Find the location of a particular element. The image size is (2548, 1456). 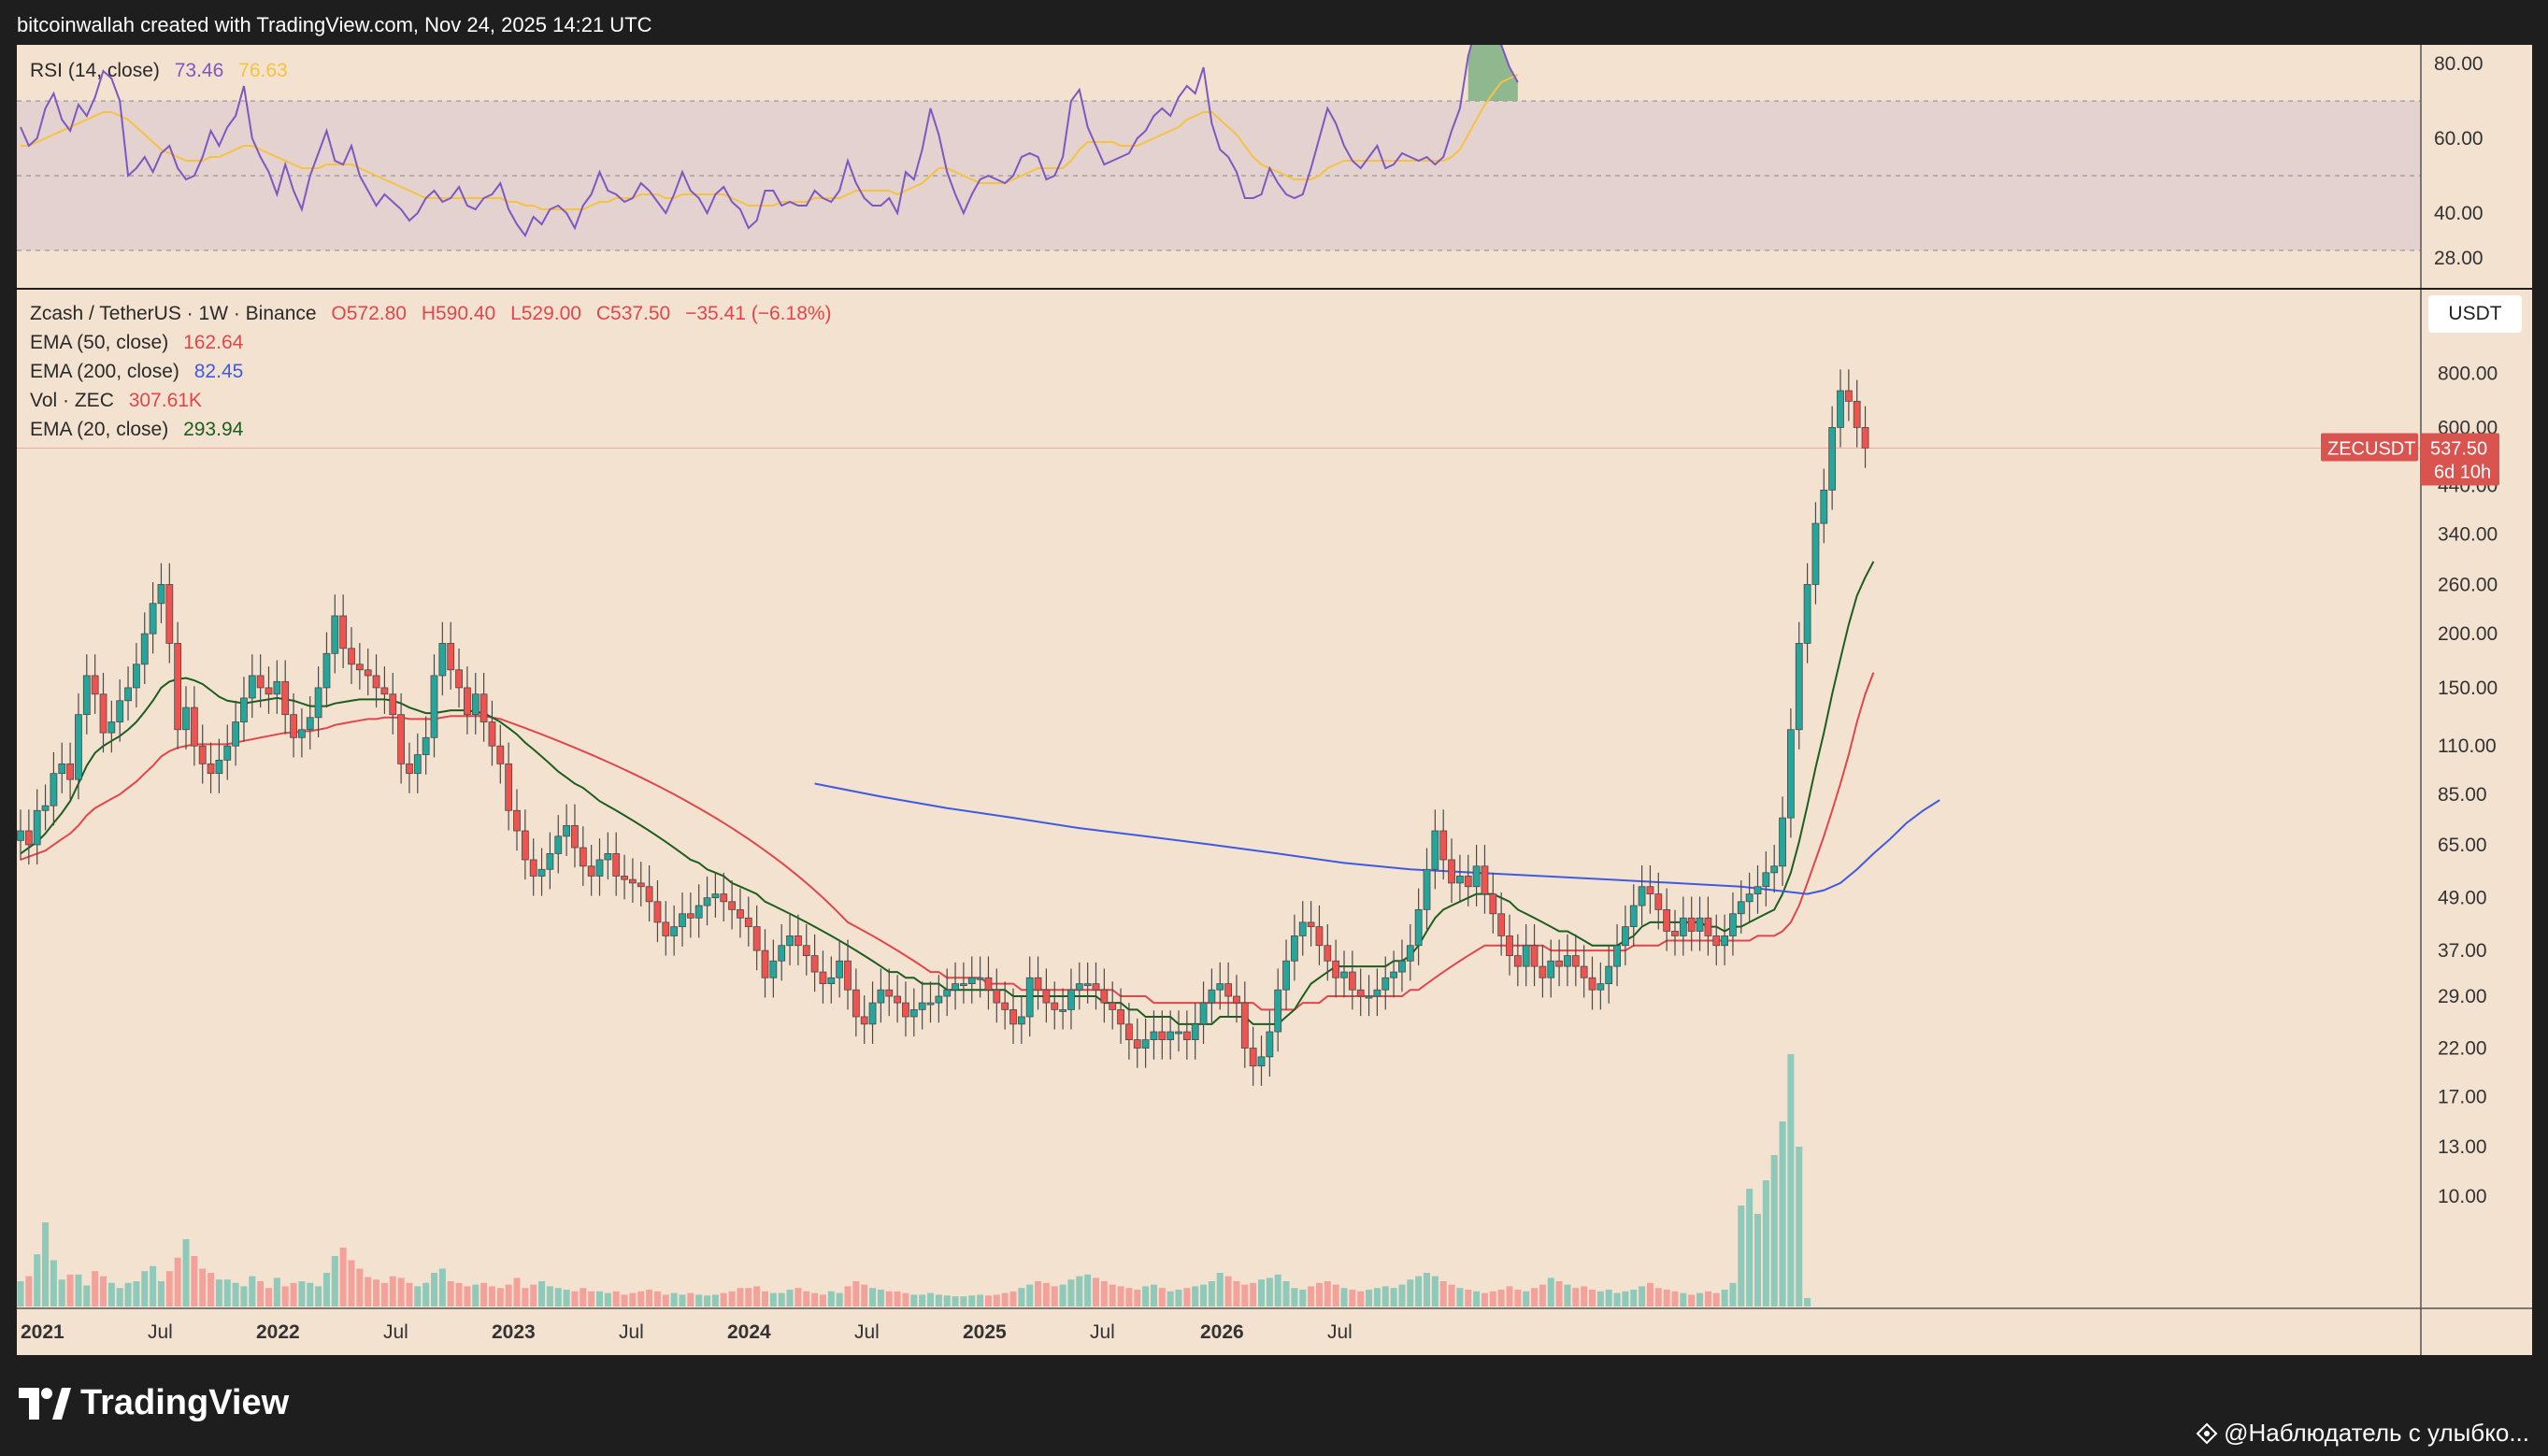

rsi-legend-value: 73.46 is located at coordinates (199, 70).